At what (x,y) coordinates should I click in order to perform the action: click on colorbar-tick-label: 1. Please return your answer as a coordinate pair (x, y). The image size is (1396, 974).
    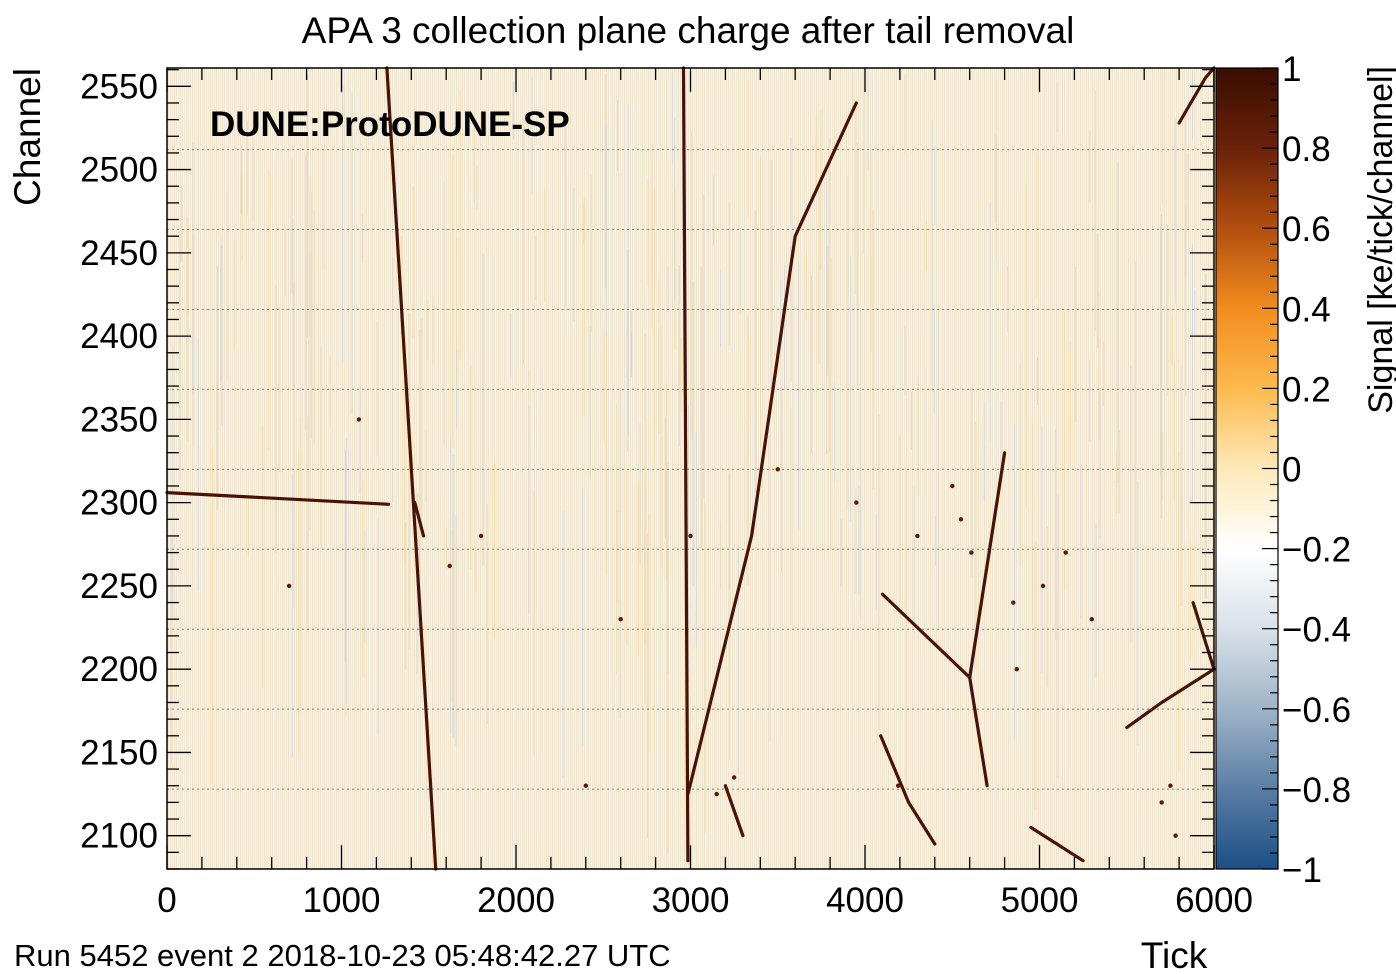
    Looking at the image, I should click on (1291, 69).